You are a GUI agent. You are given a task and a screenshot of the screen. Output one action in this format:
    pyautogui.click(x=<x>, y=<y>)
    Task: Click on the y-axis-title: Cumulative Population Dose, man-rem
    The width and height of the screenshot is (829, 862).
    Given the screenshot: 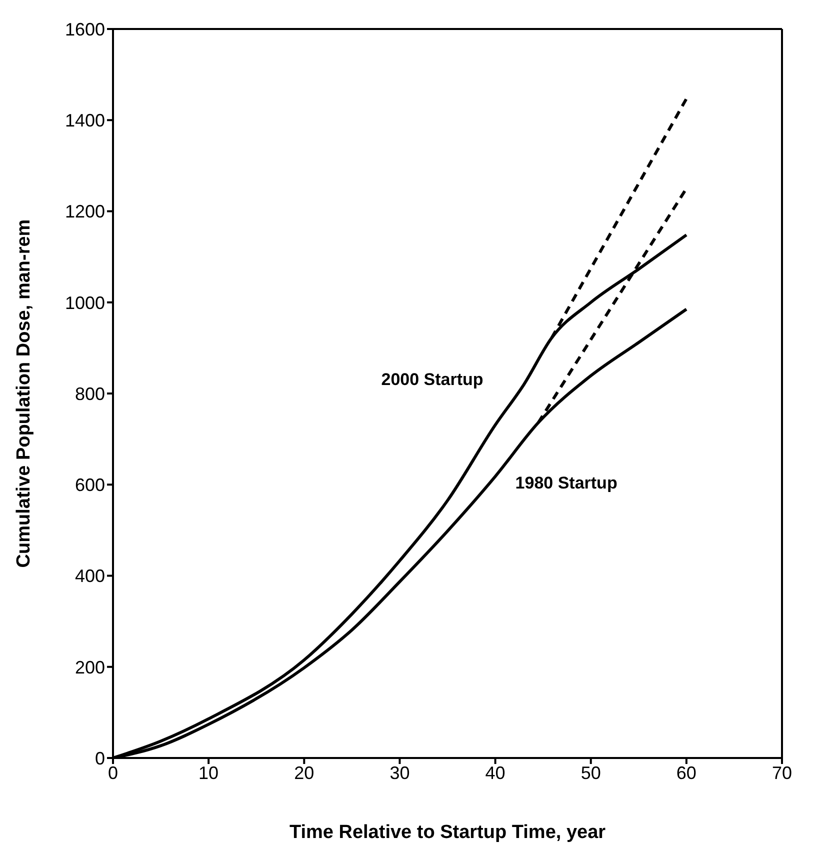 What is the action you would take?
    pyautogui.click(x=24, y=393)
    